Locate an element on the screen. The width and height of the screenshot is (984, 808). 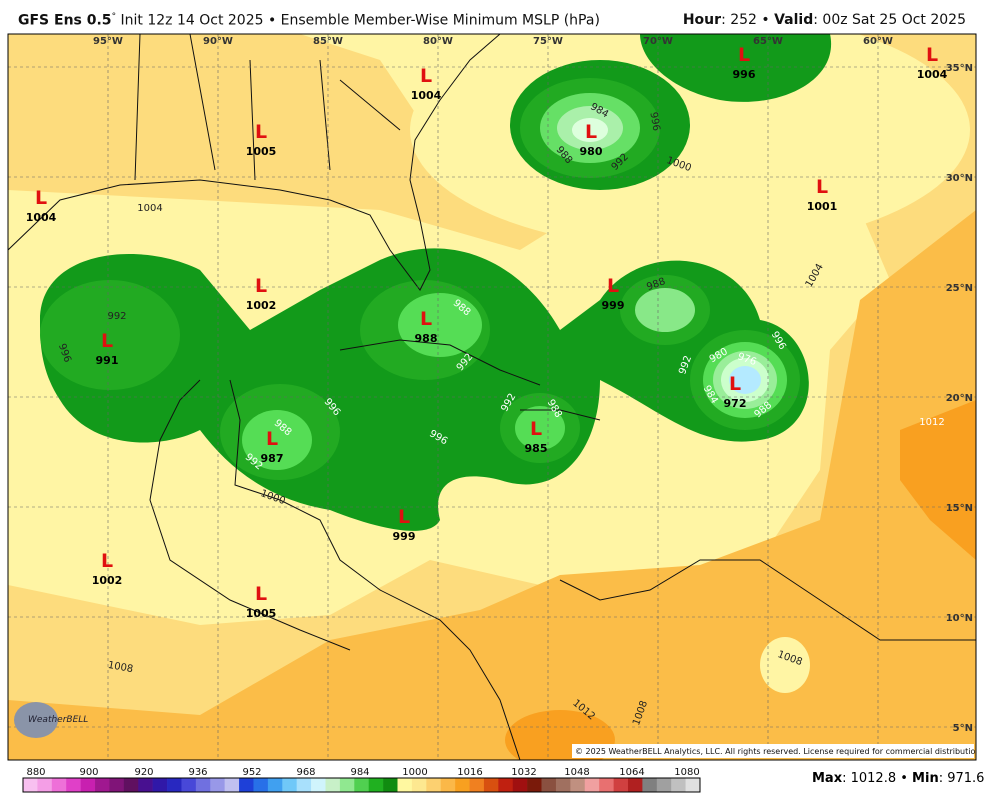
colorbar-tick: 920 is located at coordinates (143, 772).